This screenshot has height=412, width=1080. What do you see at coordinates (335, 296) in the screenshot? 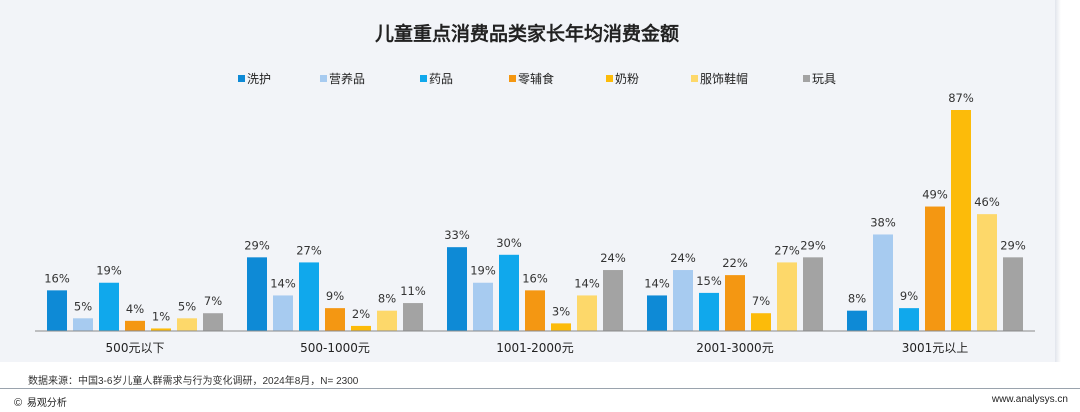
I see `data-label-3-1: 9%` at bounding box center [335, 296].